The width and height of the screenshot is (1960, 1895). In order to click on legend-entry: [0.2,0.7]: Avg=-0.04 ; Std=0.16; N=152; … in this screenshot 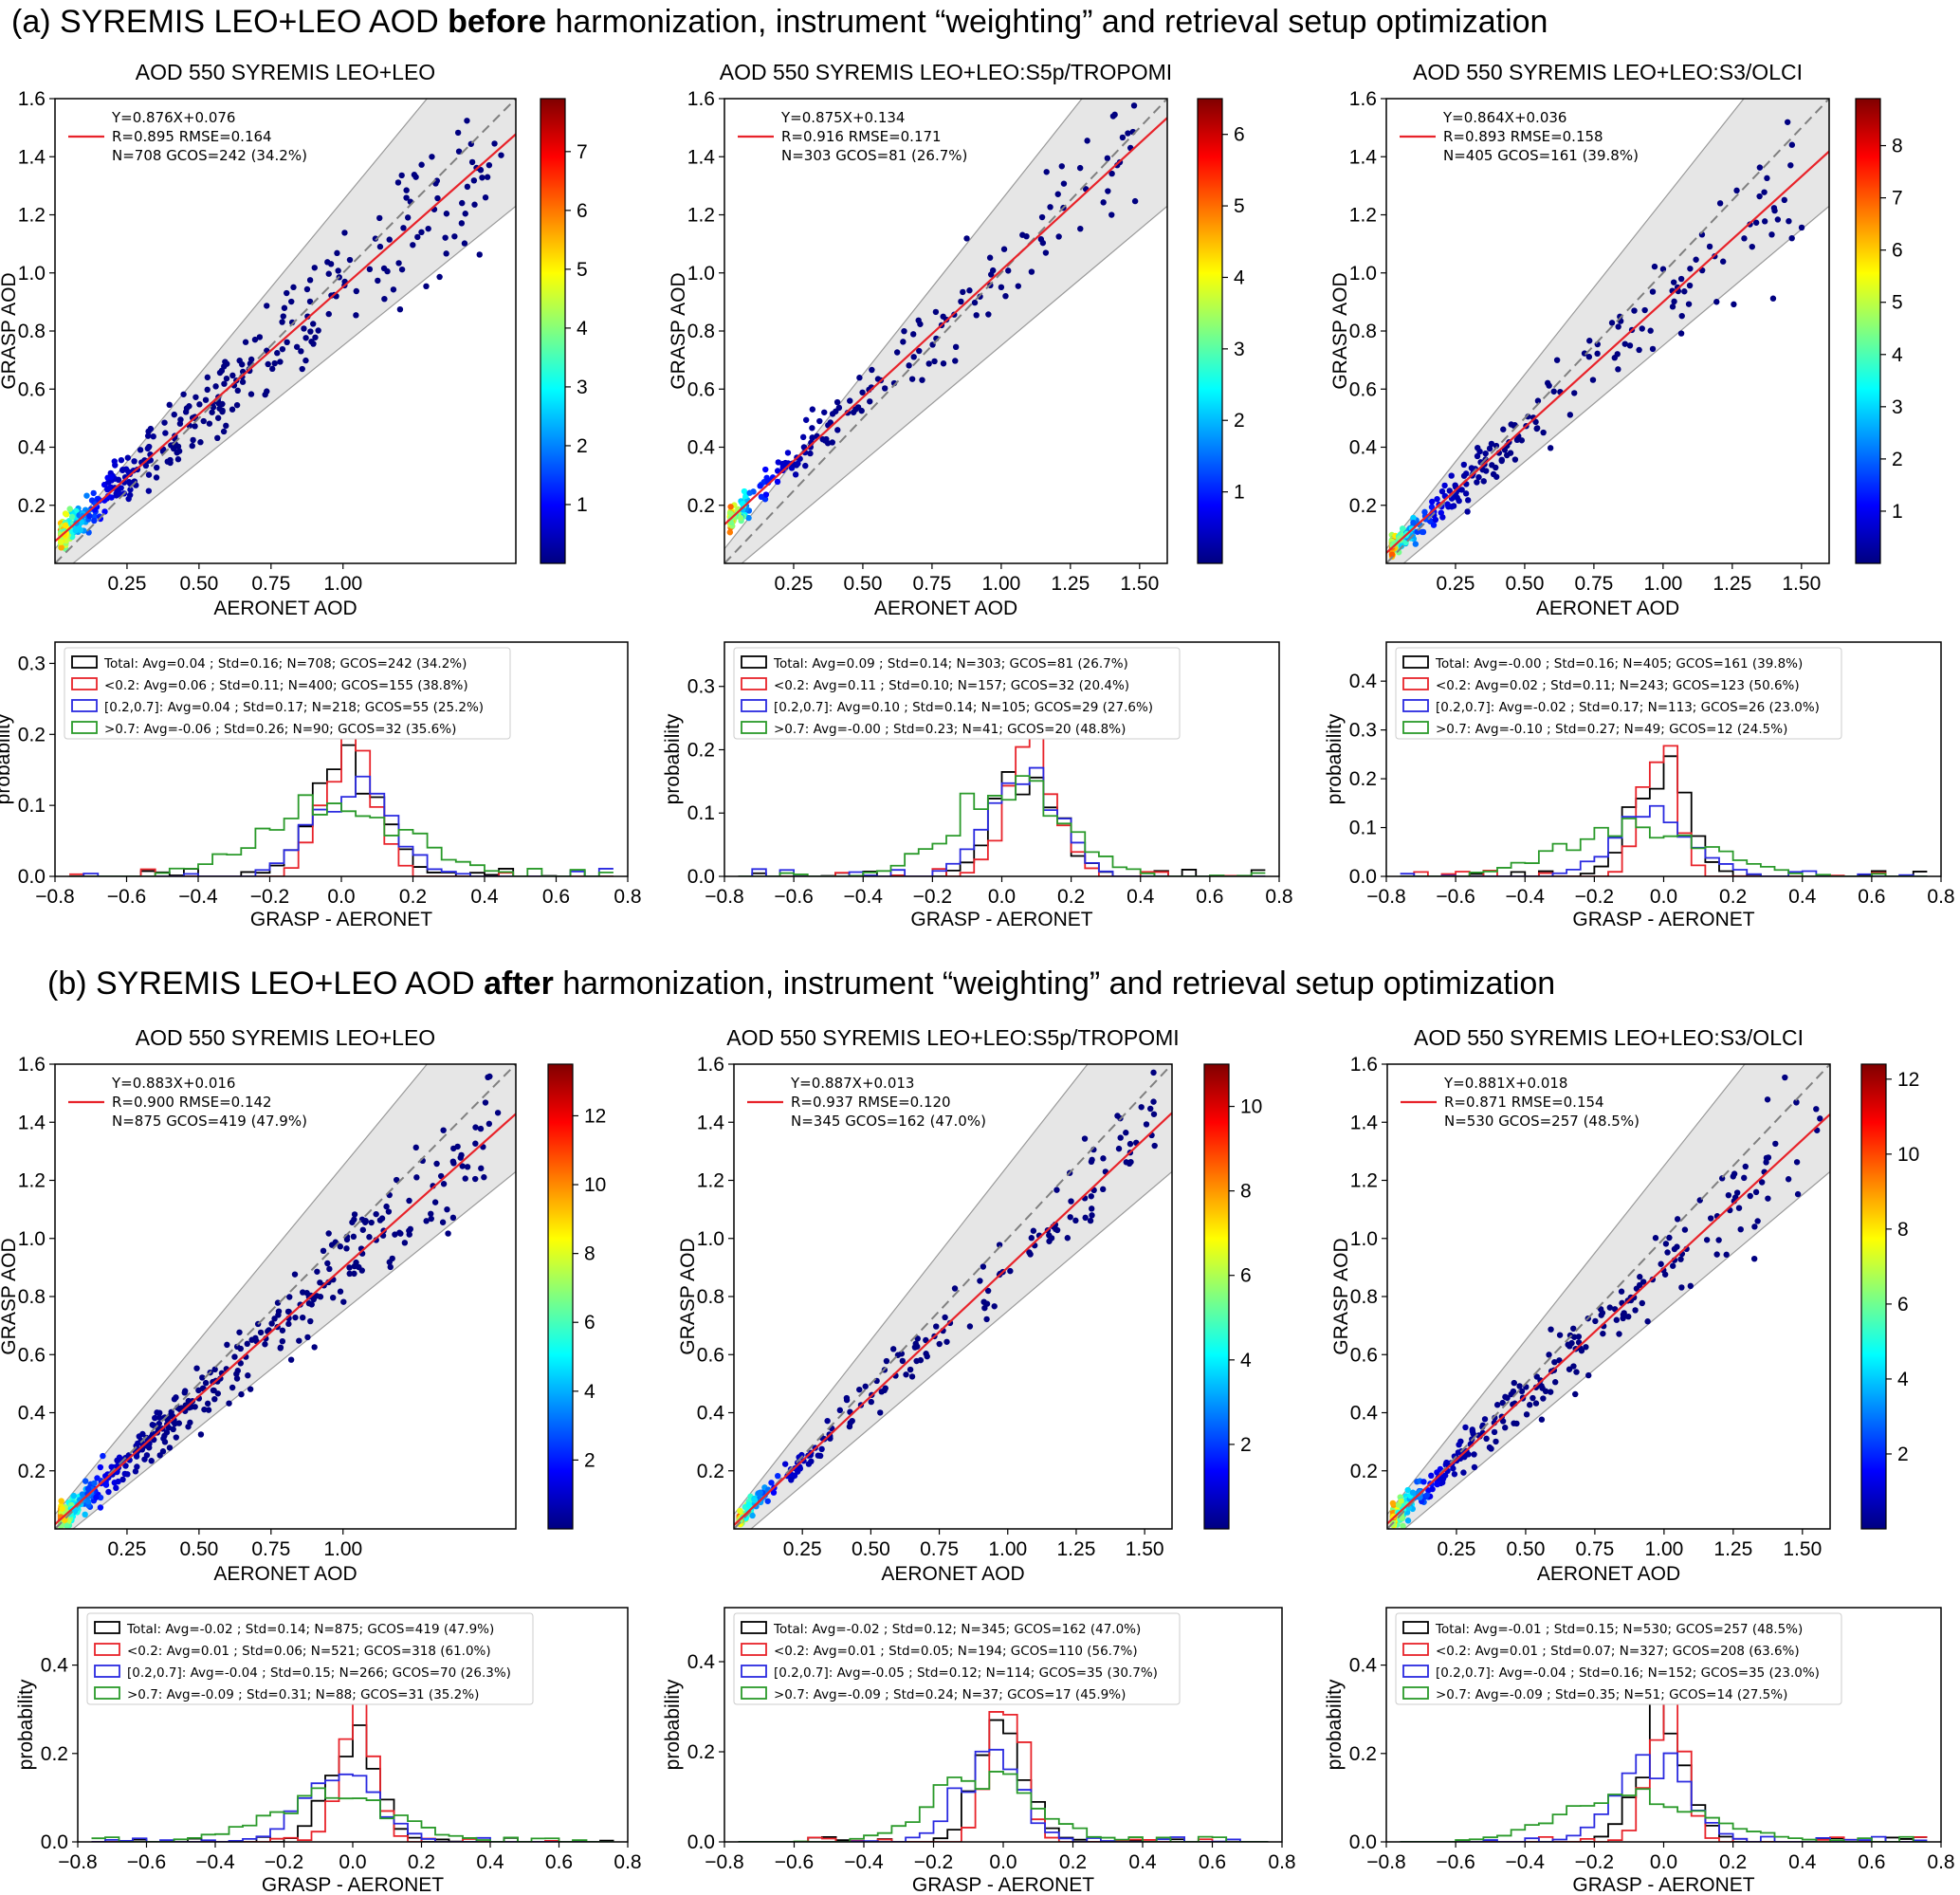, I will do `click(1628, 1673)`.